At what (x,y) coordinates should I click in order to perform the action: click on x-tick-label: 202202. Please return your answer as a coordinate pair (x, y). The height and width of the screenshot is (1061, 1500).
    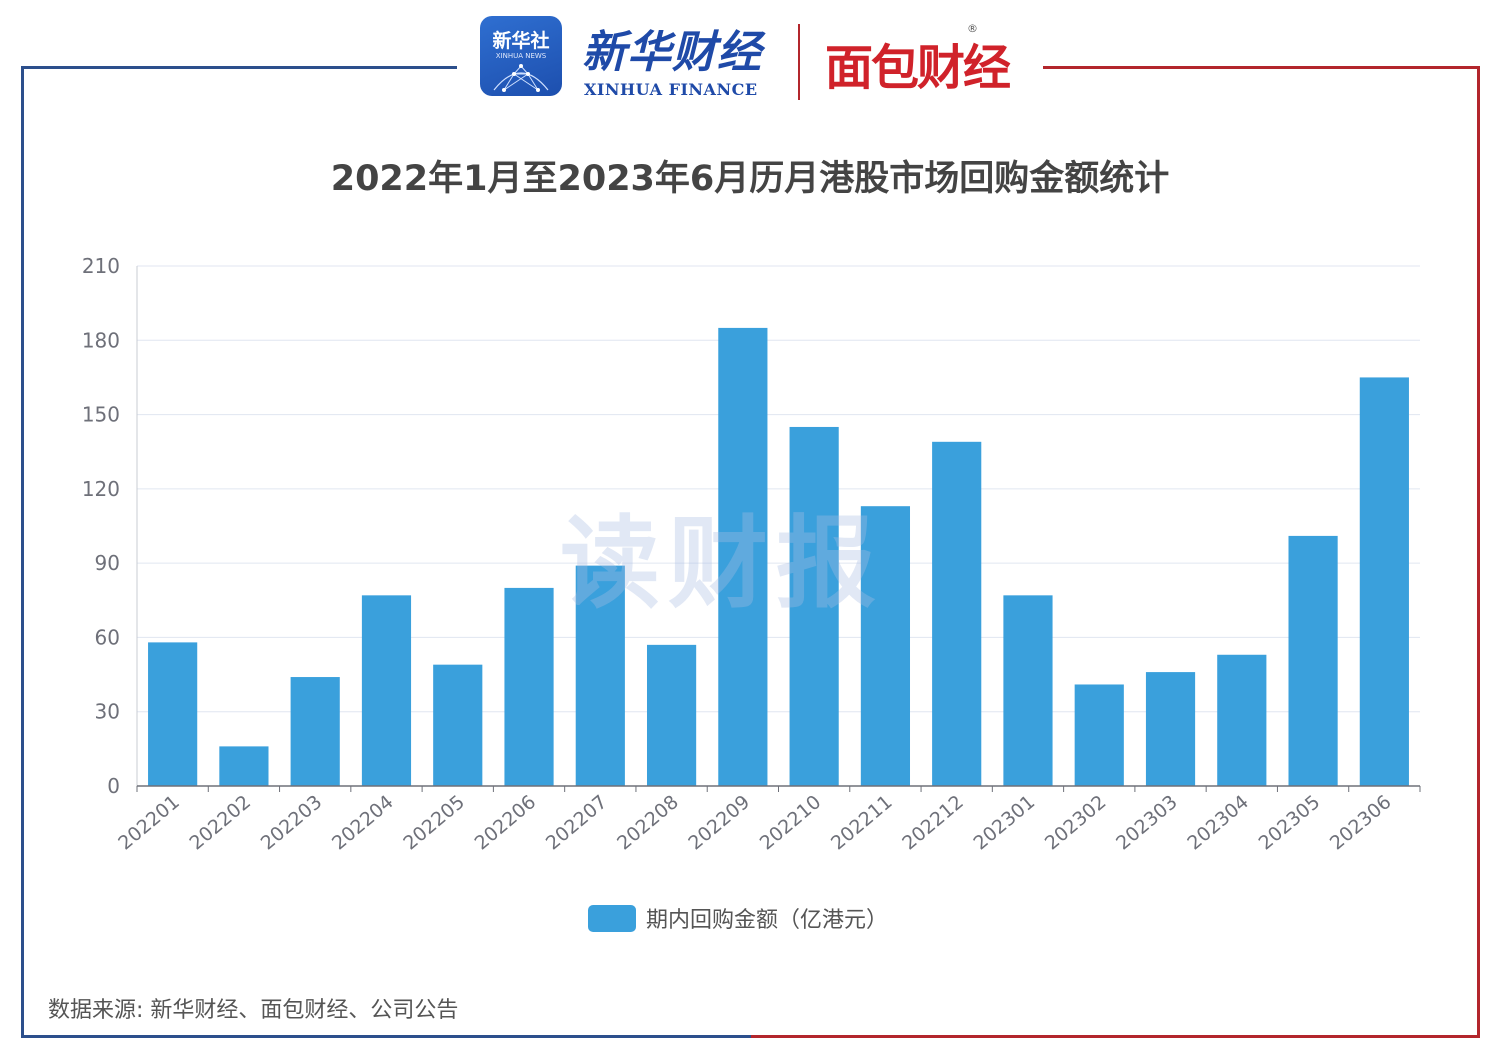
    Looking at the image, I should click on (220, 822).